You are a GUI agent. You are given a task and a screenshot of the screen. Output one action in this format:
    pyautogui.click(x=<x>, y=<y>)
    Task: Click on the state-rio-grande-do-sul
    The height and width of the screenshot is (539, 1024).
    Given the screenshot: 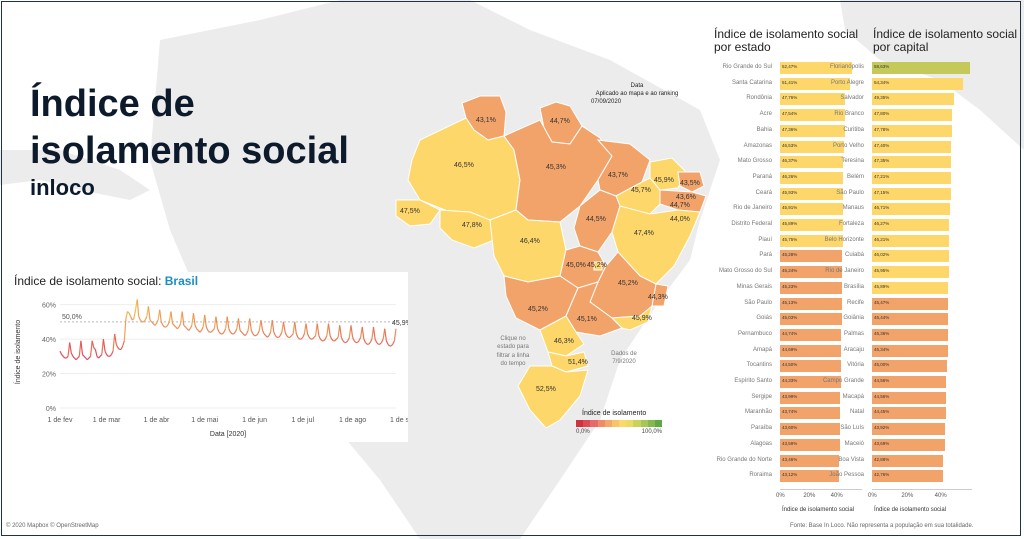 What is the action you would take?
    pyautogui.click(x=553, y=397)
    